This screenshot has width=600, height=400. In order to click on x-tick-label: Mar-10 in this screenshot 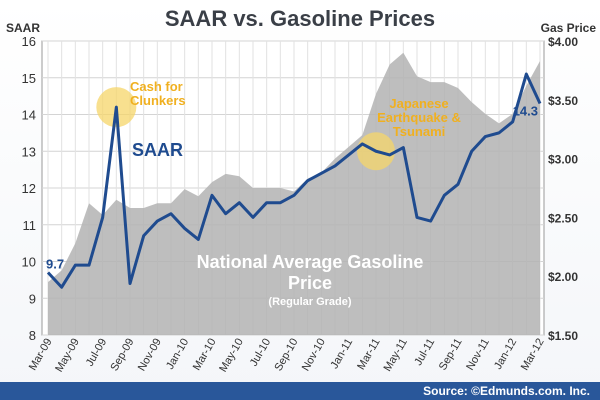, I will do `click(205, 355)`.